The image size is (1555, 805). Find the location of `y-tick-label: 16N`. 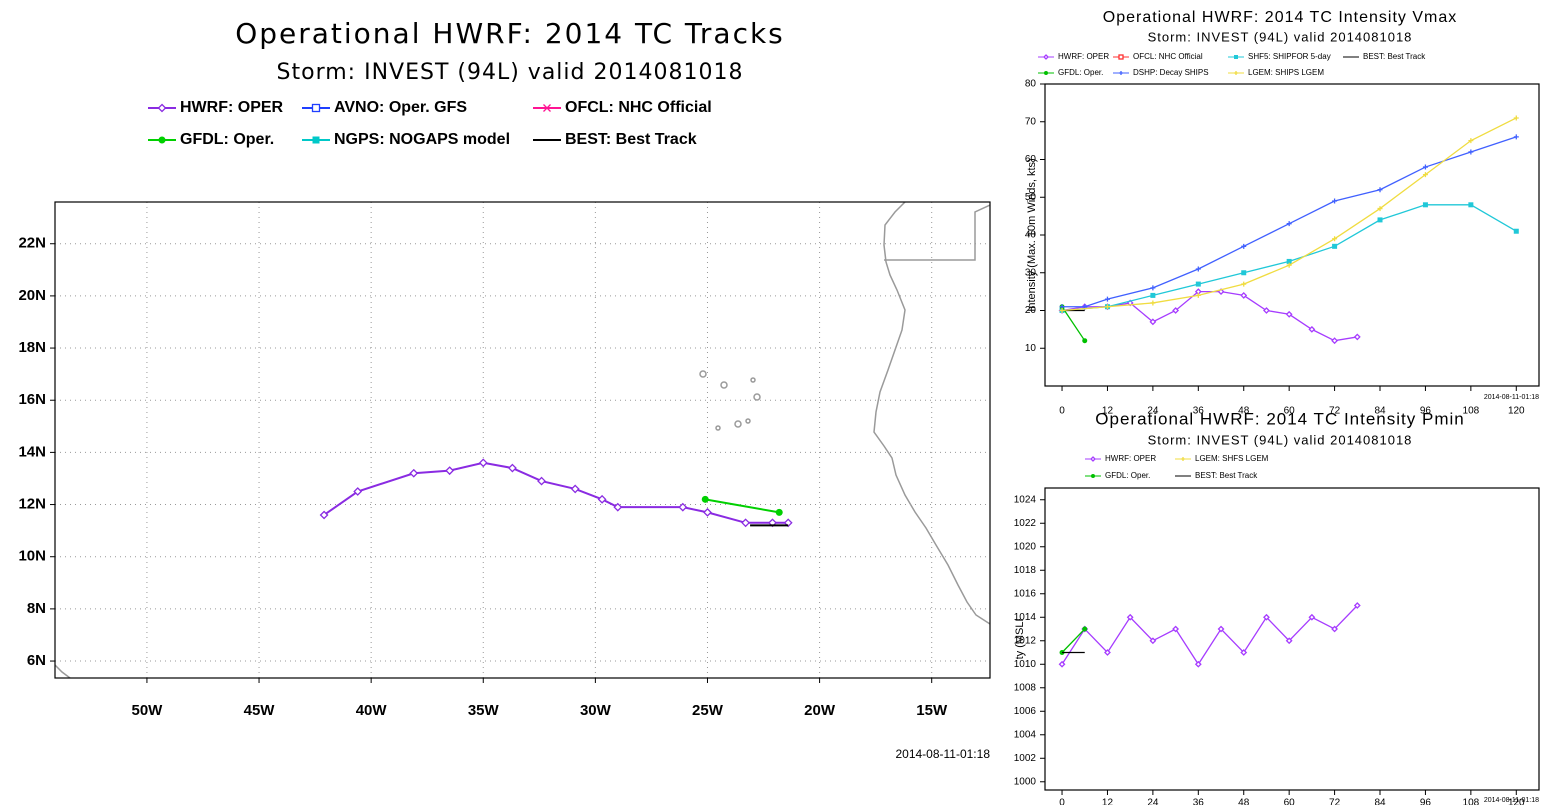

y-tick-label: 16N is located at coordinates (32, 399).